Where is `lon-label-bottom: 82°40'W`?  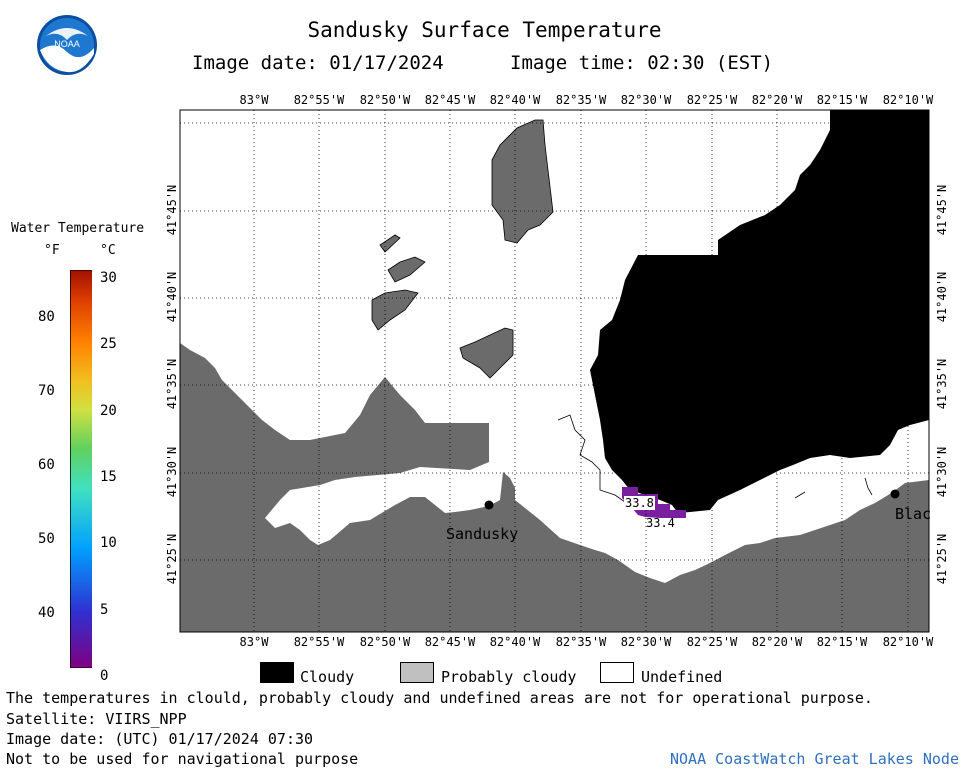
lon-label-bottom: 82°40'W is located at coordinates (515, 642).